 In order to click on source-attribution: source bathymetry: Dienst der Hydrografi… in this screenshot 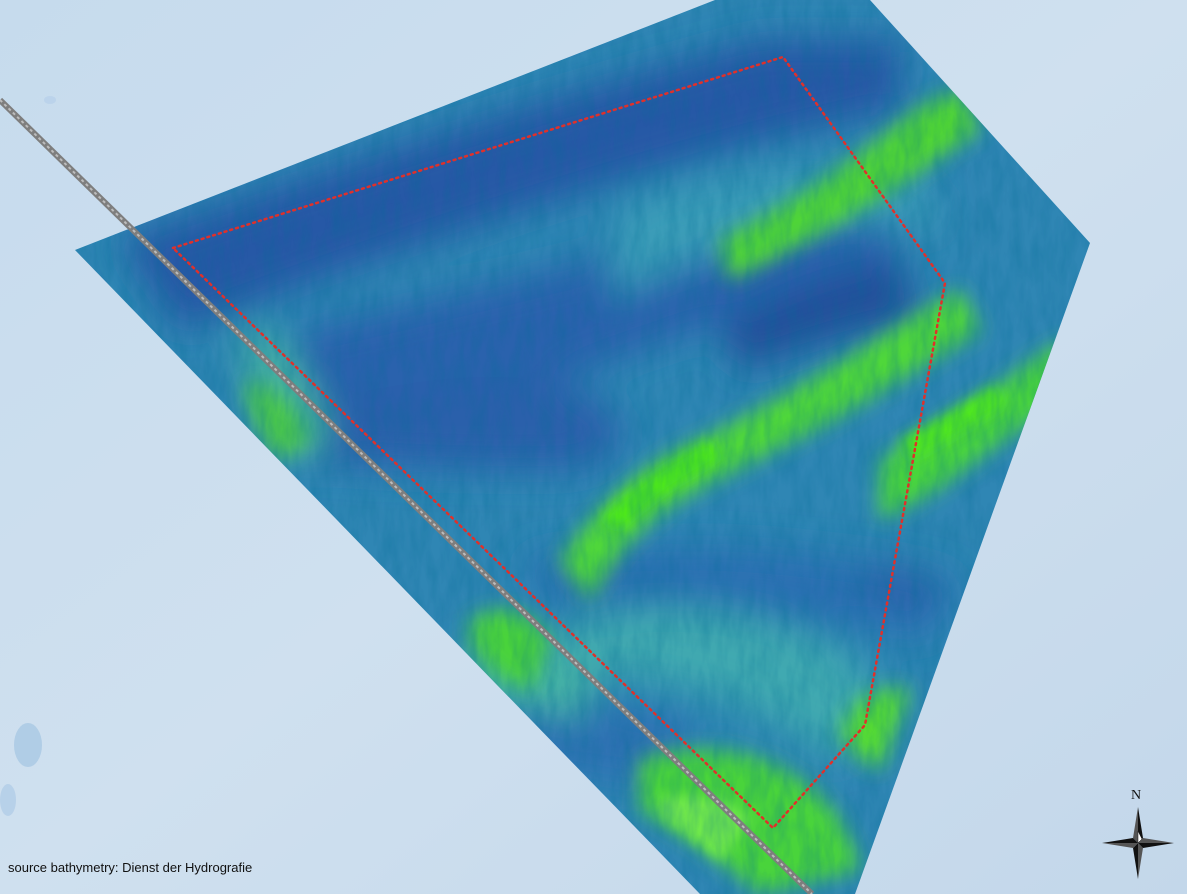, I will do `click(130, 867)`.